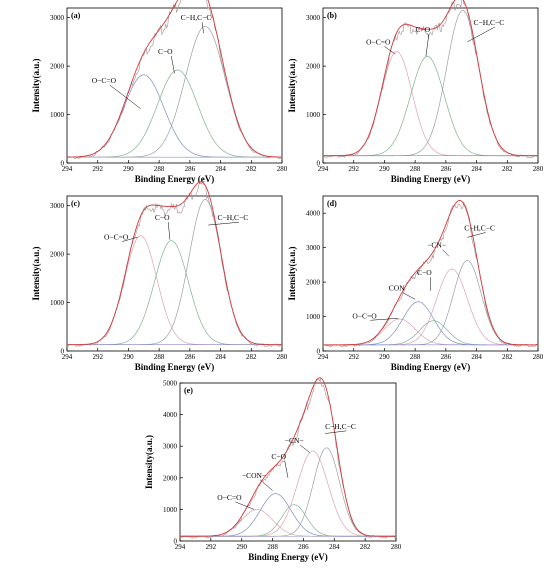 This screenshot has width=554, height=569. Describe the element at coordinates (397, 288) in the screenshot. I see `peak-annotation: CON` at that location.